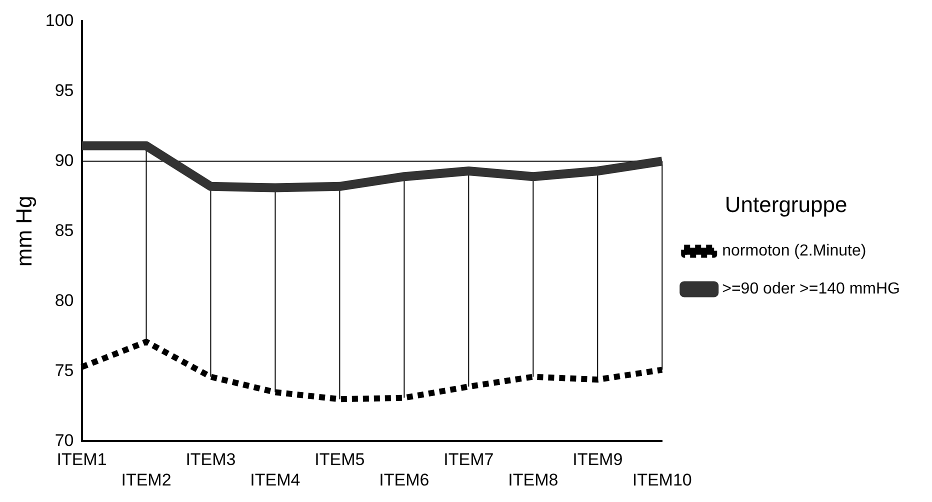 The image size is (932, 502). Describe the element at coordinates (662, 480) in the screenshot. I see `x-tick-label: ITEM10` at that location.